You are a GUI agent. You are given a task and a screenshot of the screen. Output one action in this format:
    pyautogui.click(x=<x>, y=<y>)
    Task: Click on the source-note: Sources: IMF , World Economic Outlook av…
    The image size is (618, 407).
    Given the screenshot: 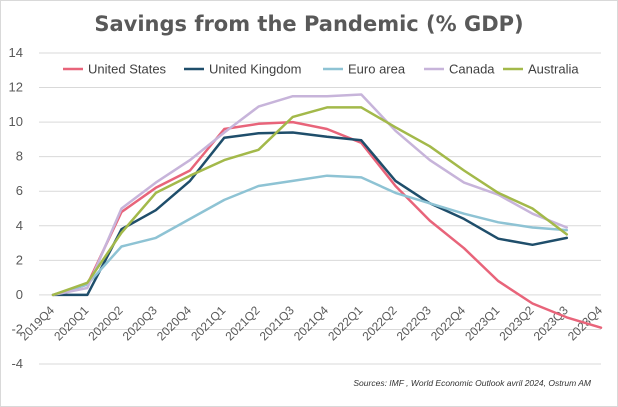 What is the action you would take?
    pyautogui.click(x=472, y=383)
    